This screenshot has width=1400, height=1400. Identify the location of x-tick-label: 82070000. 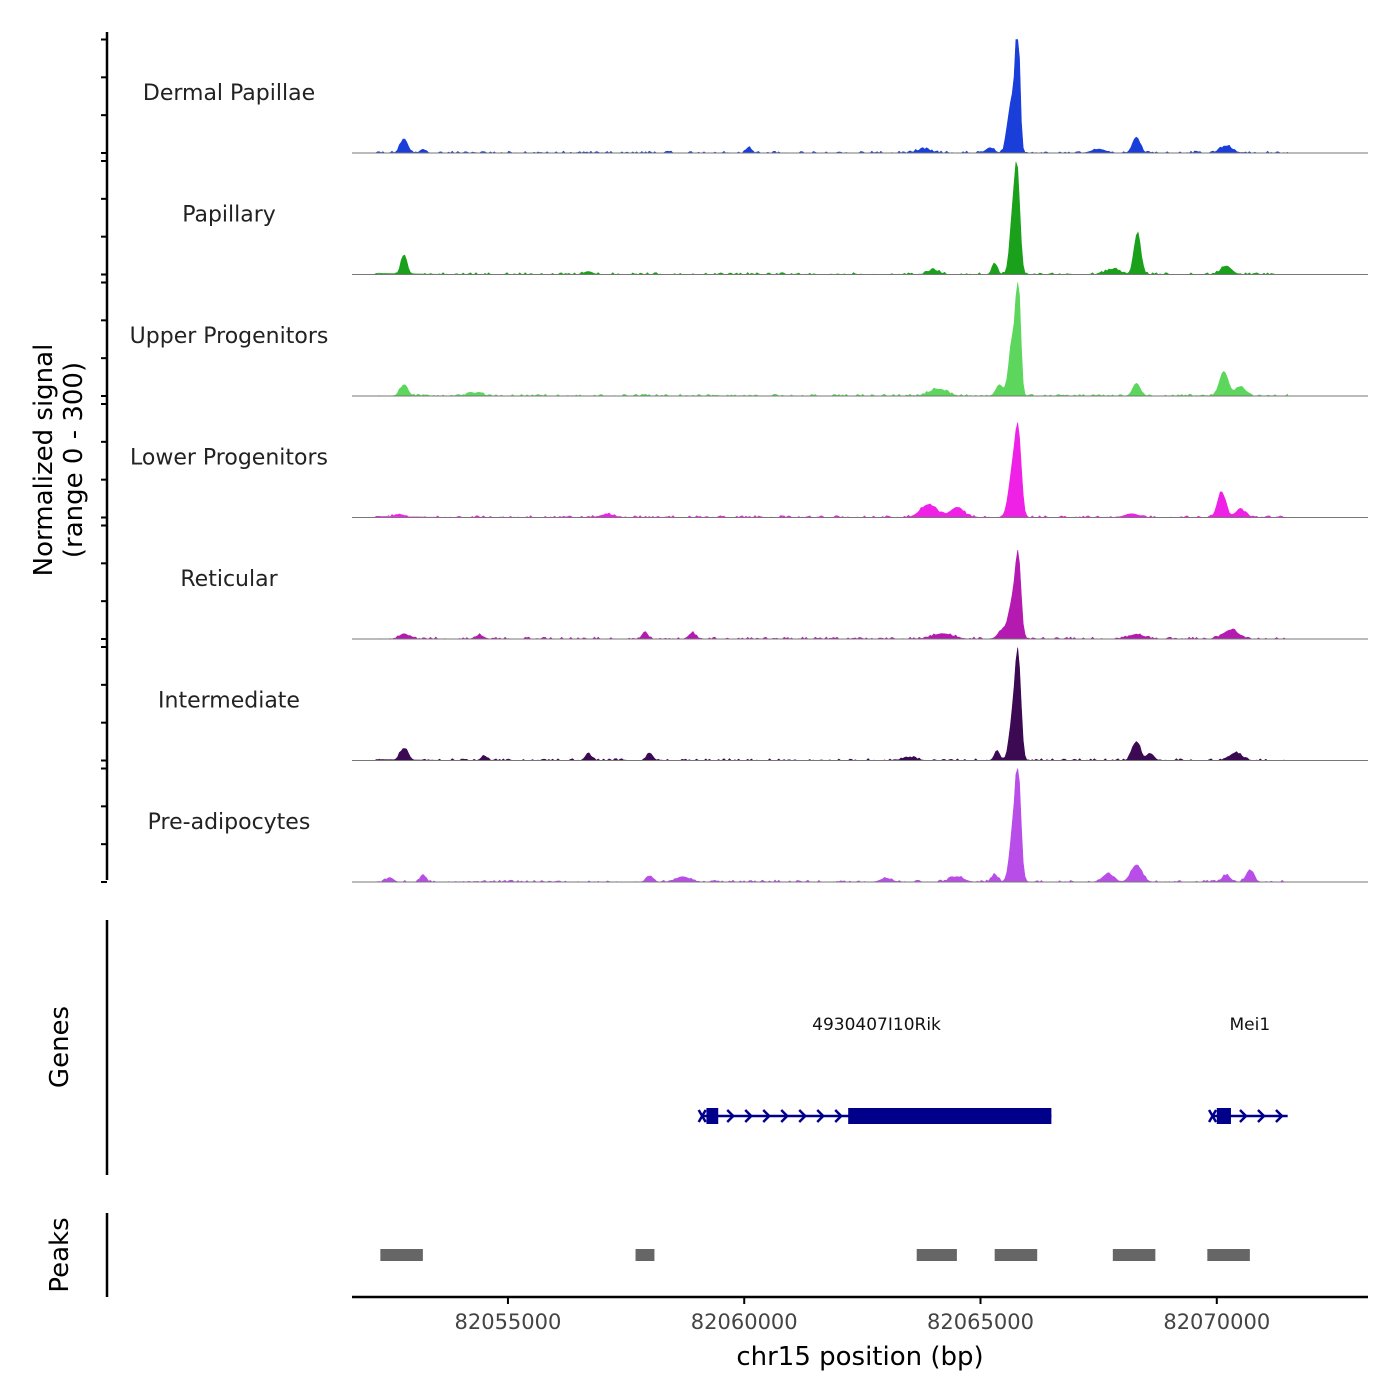
(1216, 1322).